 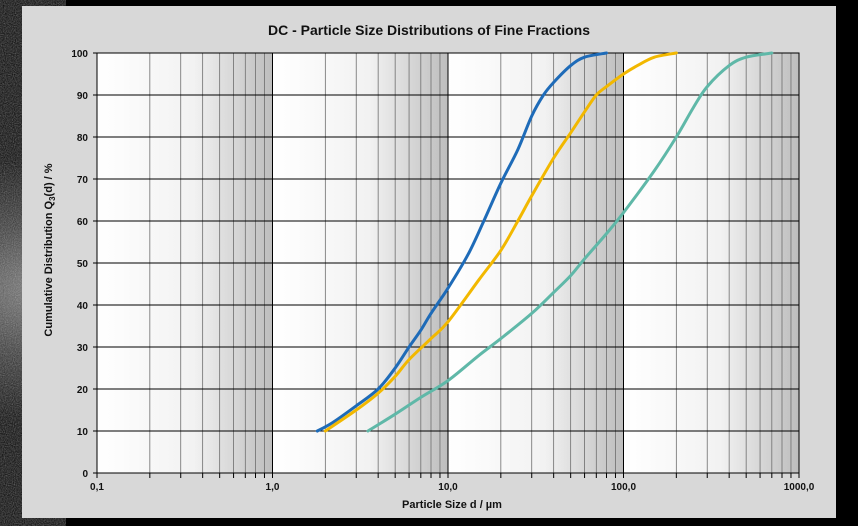 I want to click on y-tick-label: 100, so click(x=79, y=54).